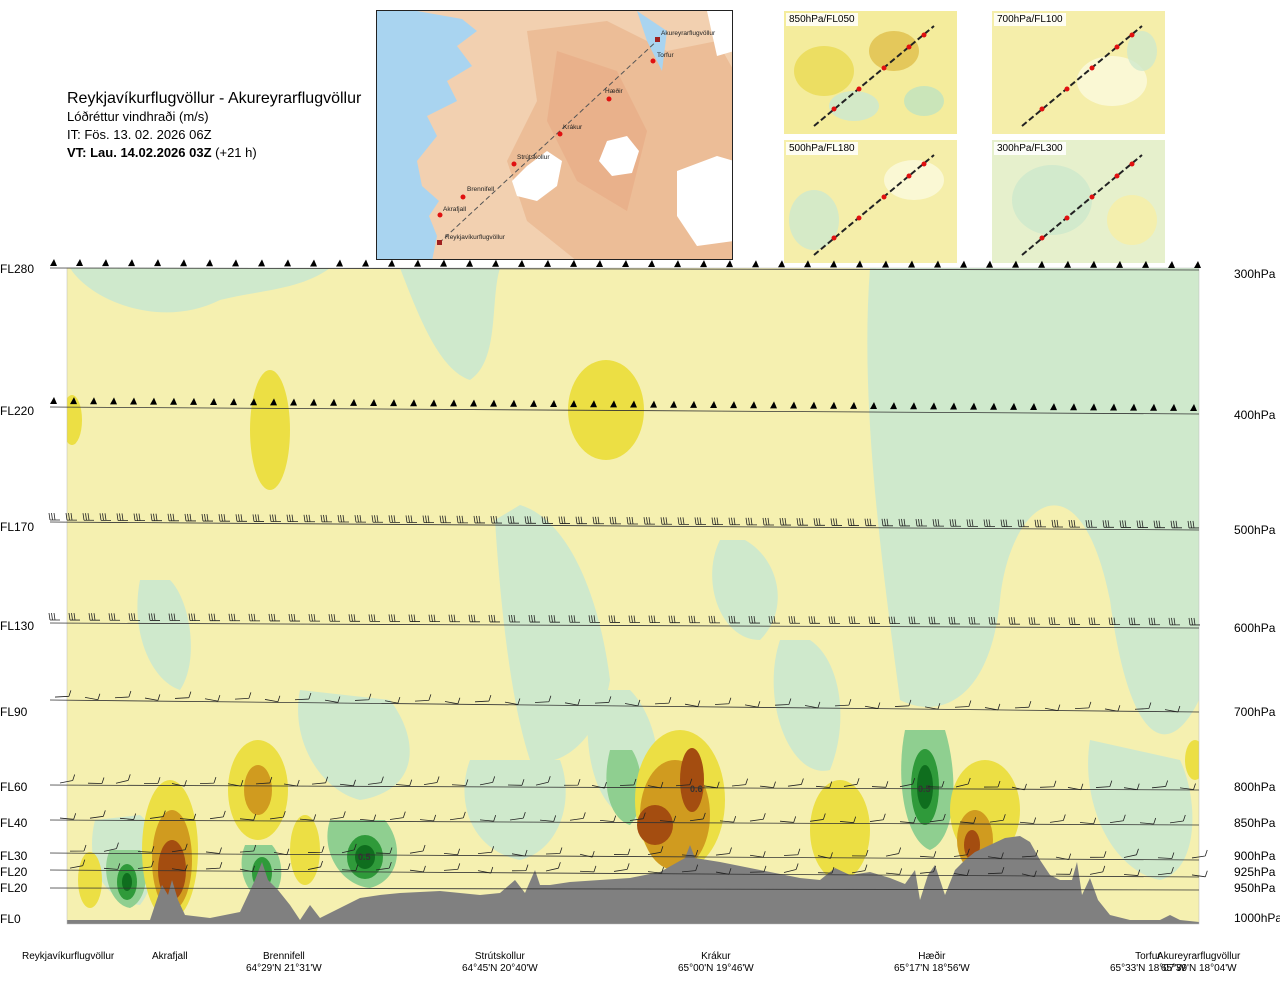  Describe the element at coordinates (138, 116) in the screenshot. I see `parameter-title: Lóðréttur vindhraði (m/s)` at that location.